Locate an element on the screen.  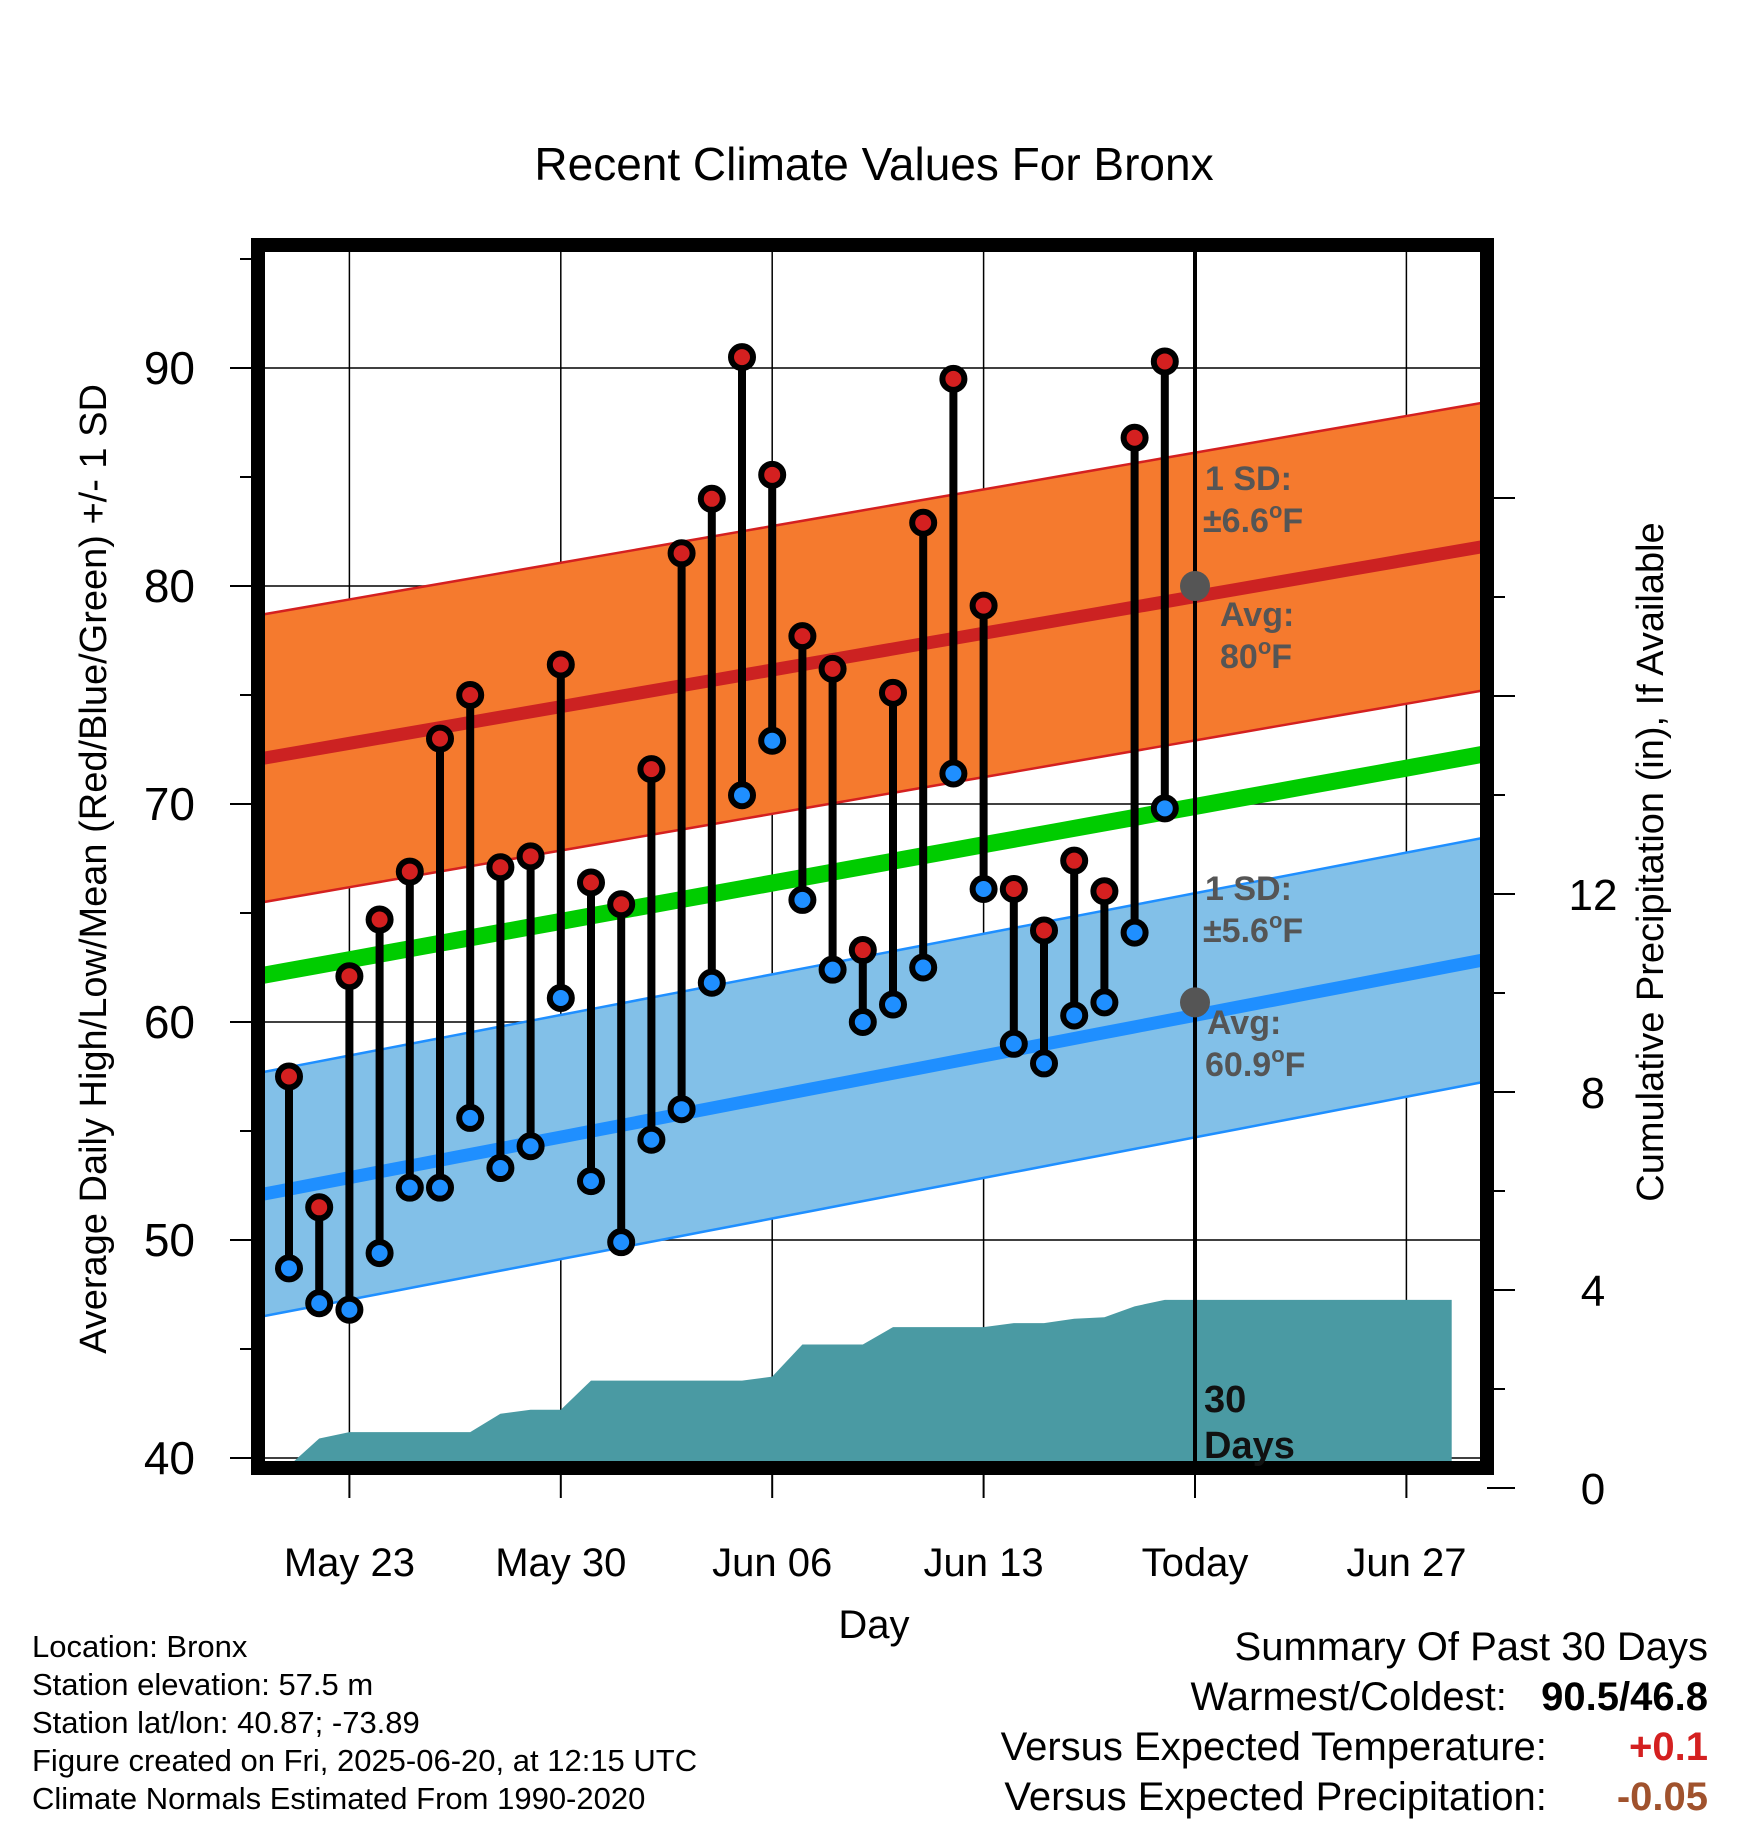
x-tick-label: Jun 27 is located at coordinates (1406, 1563).